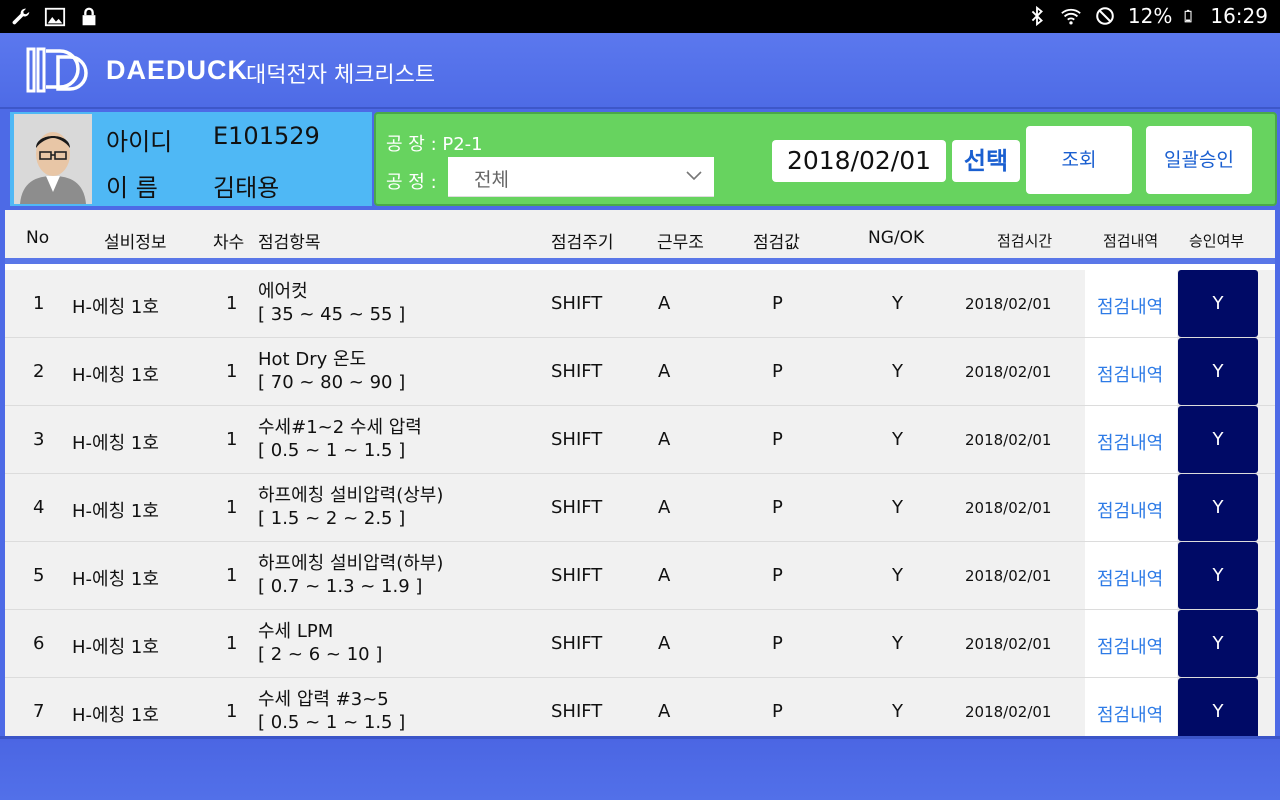 Image resolution: width=1280 pixels, height=800 pixels. Describe the element at coordinates (1217, 241) in the screenshot. I see `header-approve: 승인여부` at that location.